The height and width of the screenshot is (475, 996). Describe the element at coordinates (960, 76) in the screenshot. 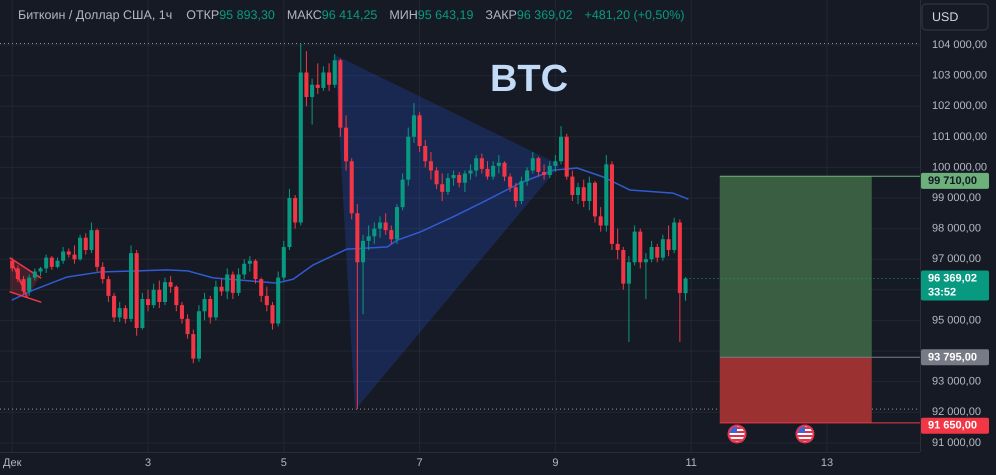

I see `y-tick-label: 103 000,00` at that location.